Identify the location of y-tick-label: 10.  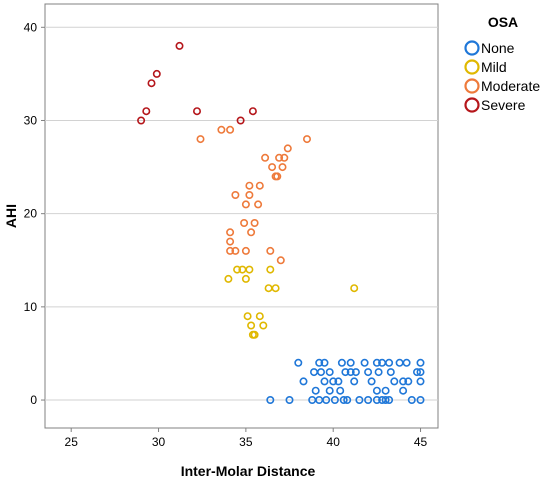
(31, 307).